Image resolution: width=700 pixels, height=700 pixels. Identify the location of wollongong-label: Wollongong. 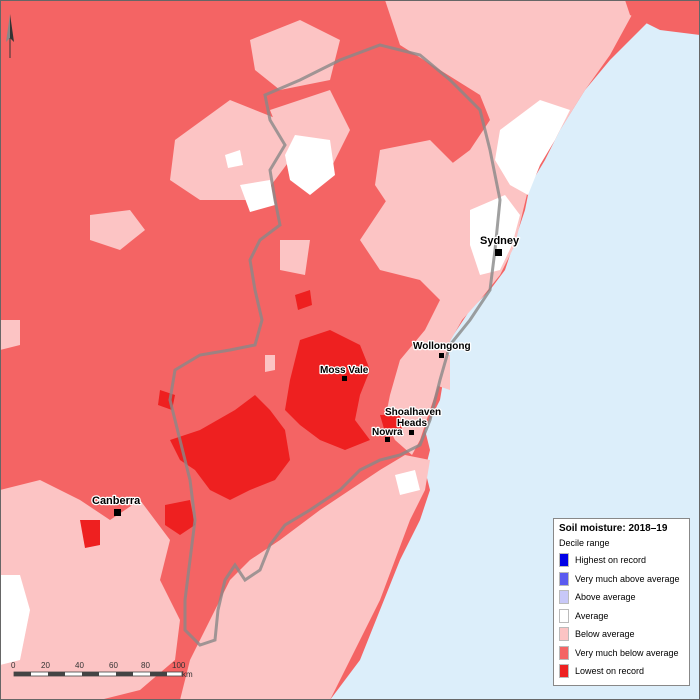
(442, 346).